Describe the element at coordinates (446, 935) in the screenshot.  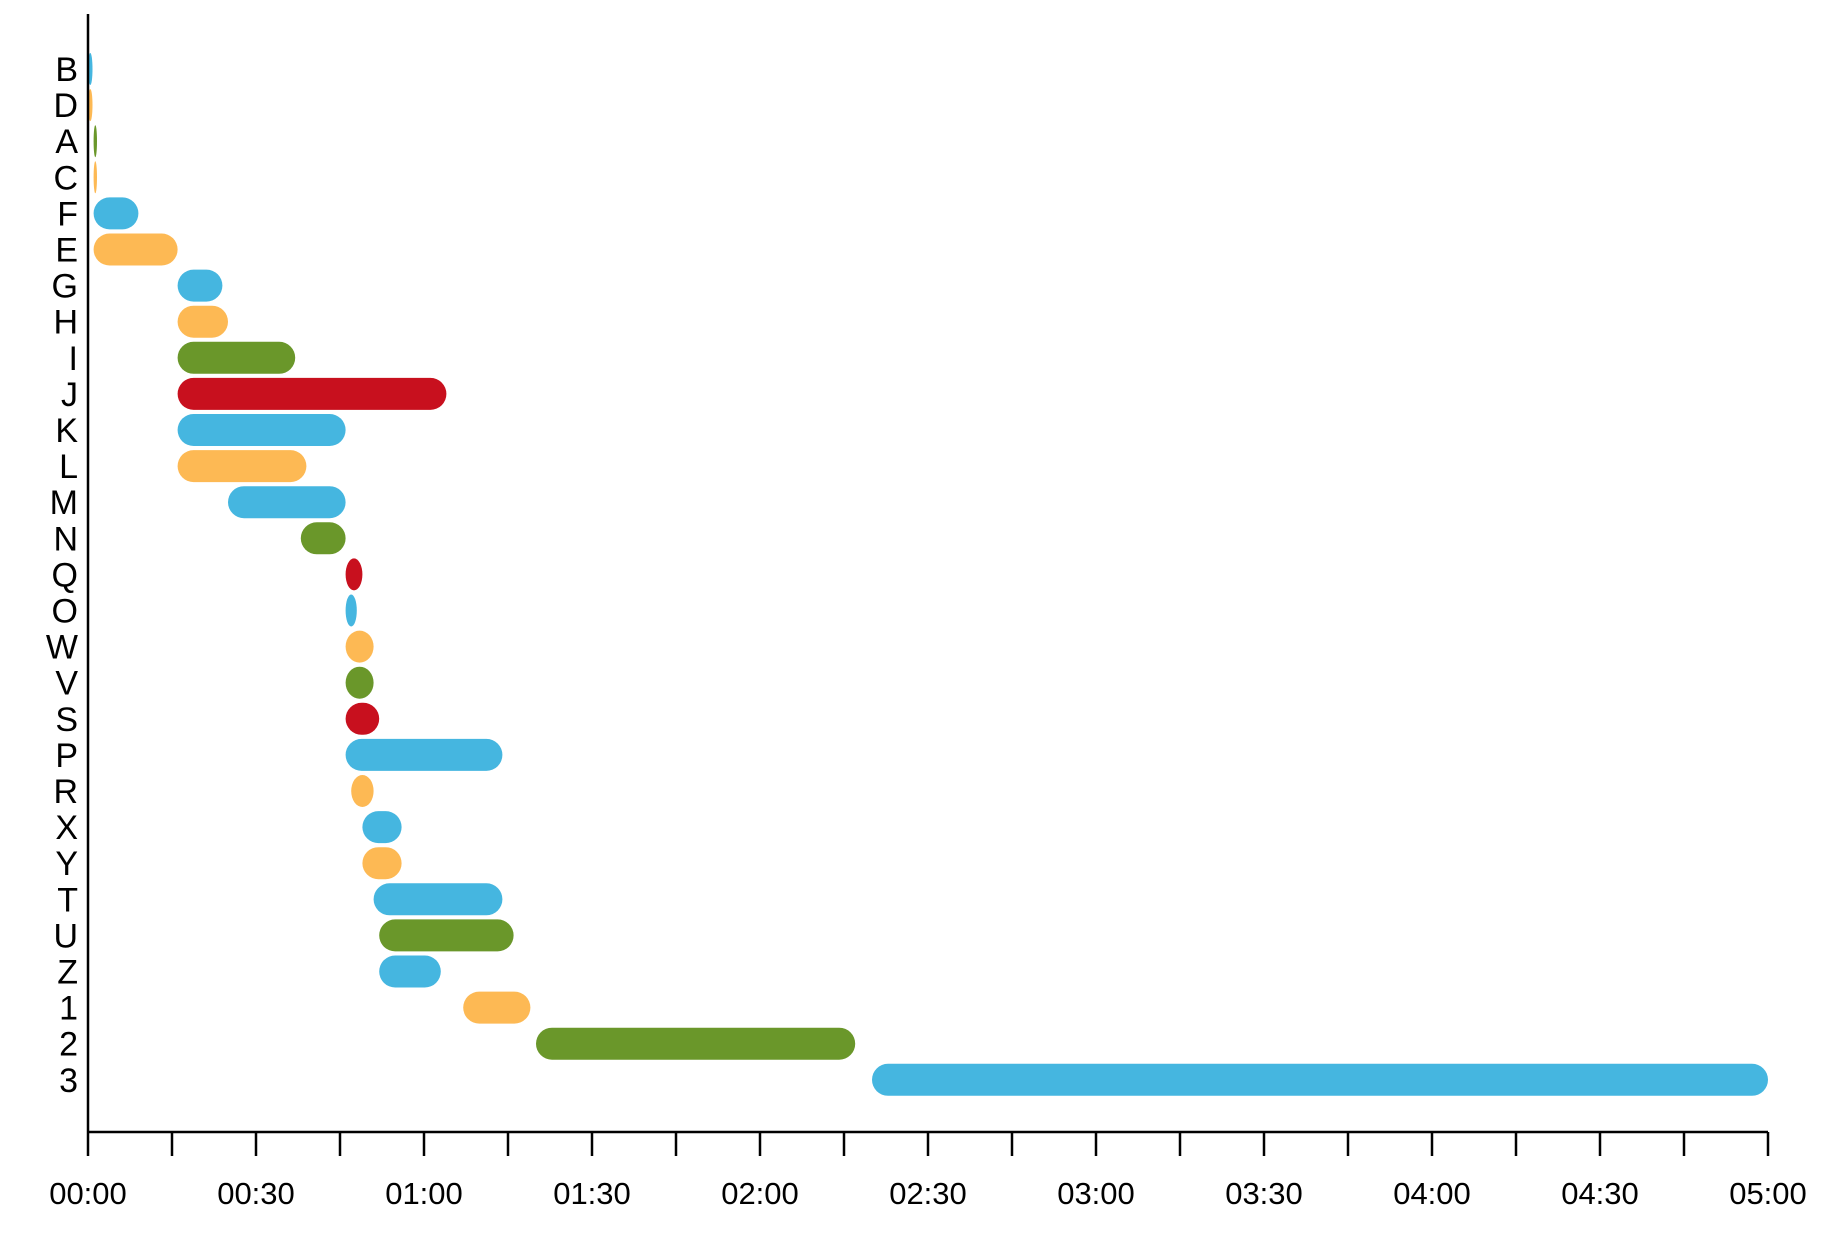
I see `task-bar-U` at that location.